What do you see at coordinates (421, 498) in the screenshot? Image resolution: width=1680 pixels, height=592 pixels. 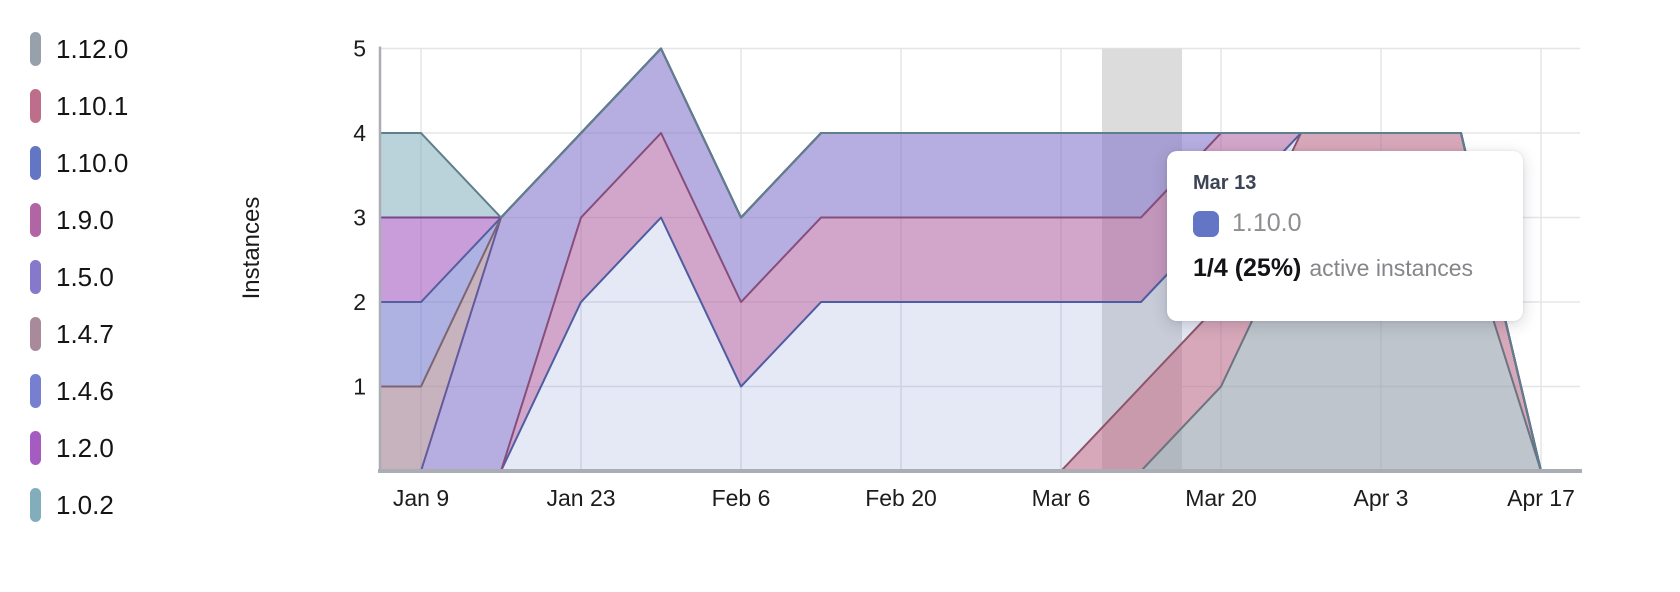 I see `x-tick-label: Jan 9` at bounding box center [421, 498].